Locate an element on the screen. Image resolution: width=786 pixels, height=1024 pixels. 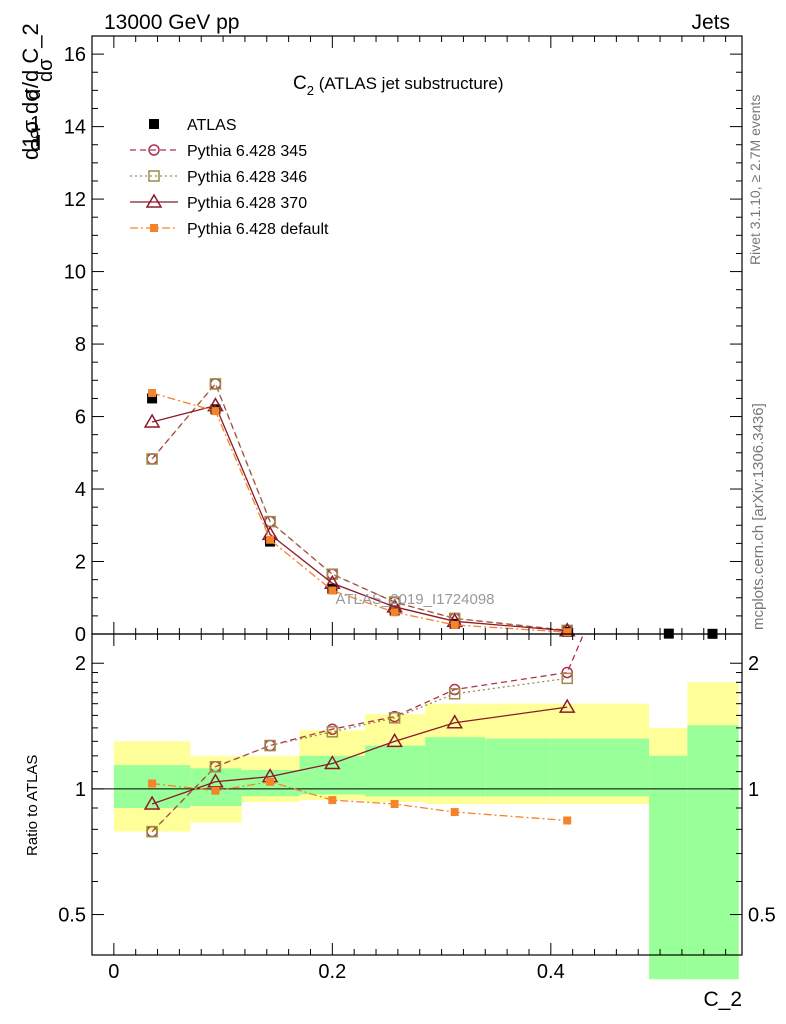
y-tick-label: 12 is located at coordinates (75, 200).